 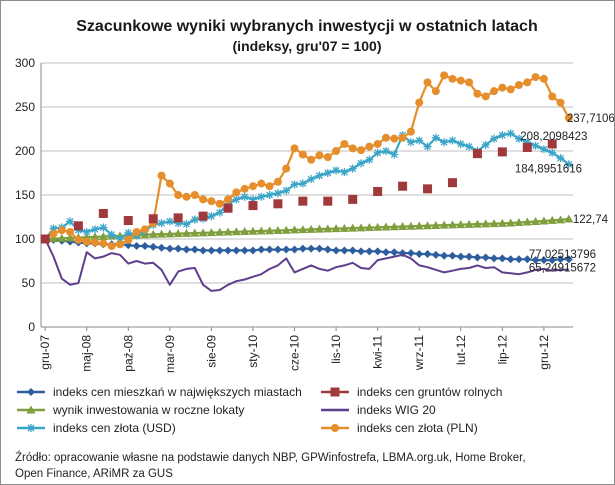 What do you see at coordinates (336, 349) in the screenshot?
I see `x-tick-label: lis-10` at bounding box center [336, 349].